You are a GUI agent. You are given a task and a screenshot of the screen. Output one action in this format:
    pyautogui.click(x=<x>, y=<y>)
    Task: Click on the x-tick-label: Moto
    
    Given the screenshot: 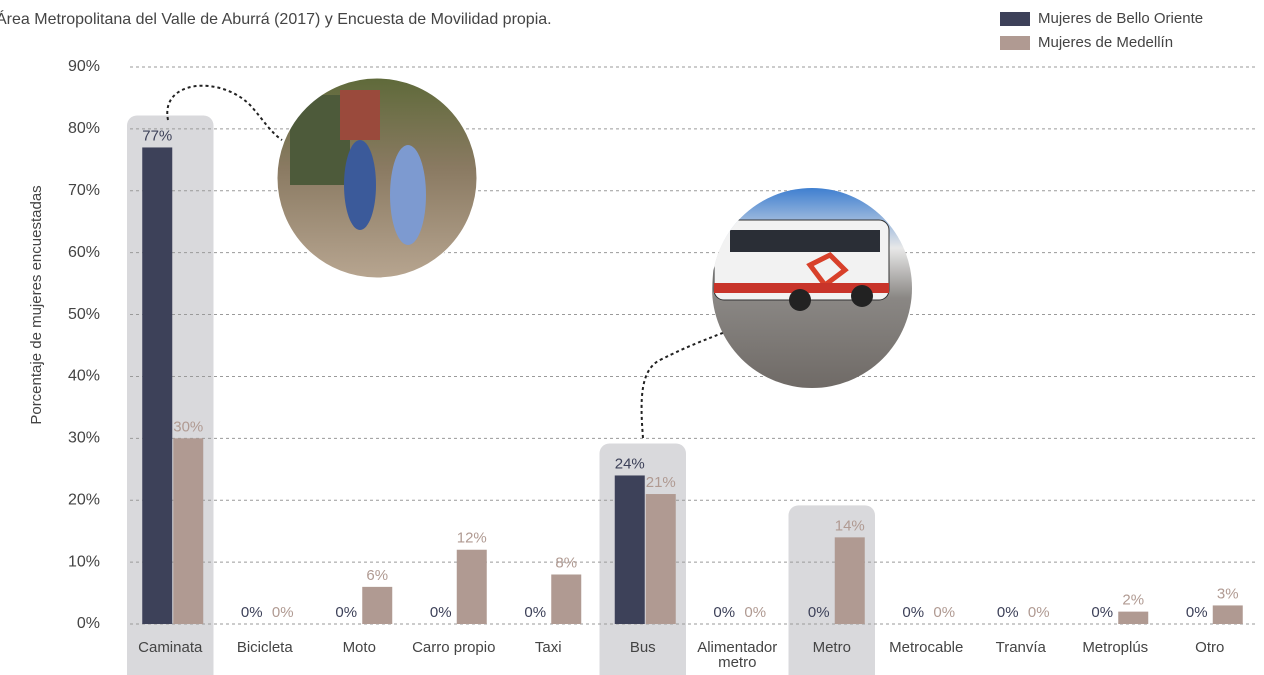 What is the action you would take?
    pyautogui.click(x=359, y=647)
    